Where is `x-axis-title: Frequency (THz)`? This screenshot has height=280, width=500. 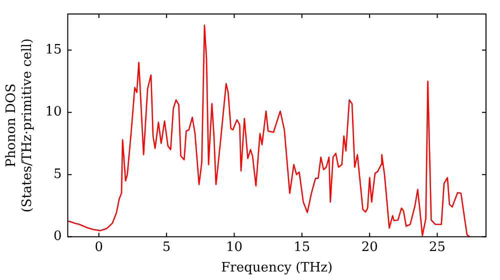
x-axis-title: Frequency (THz) is located at coordinates (277, 268).